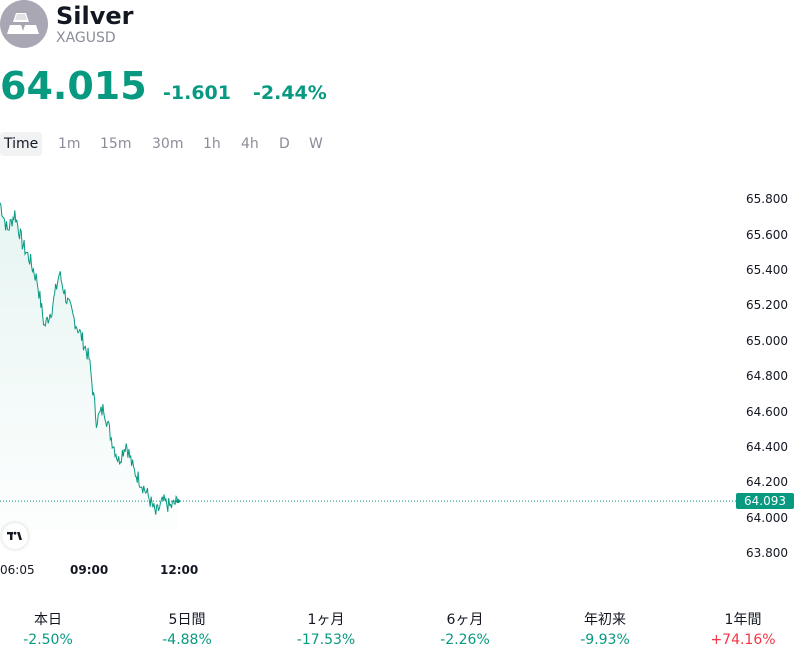 The width and height of the screenshot is (800, 660). Describe the element at coordinates (767, 447) in the screenshot. I see `y-tick-label: 64.400` at that location.